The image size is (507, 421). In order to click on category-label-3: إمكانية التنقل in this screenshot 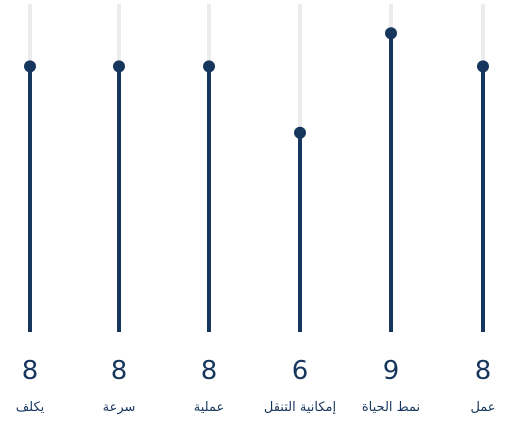, I will do `click(300, 407)`.